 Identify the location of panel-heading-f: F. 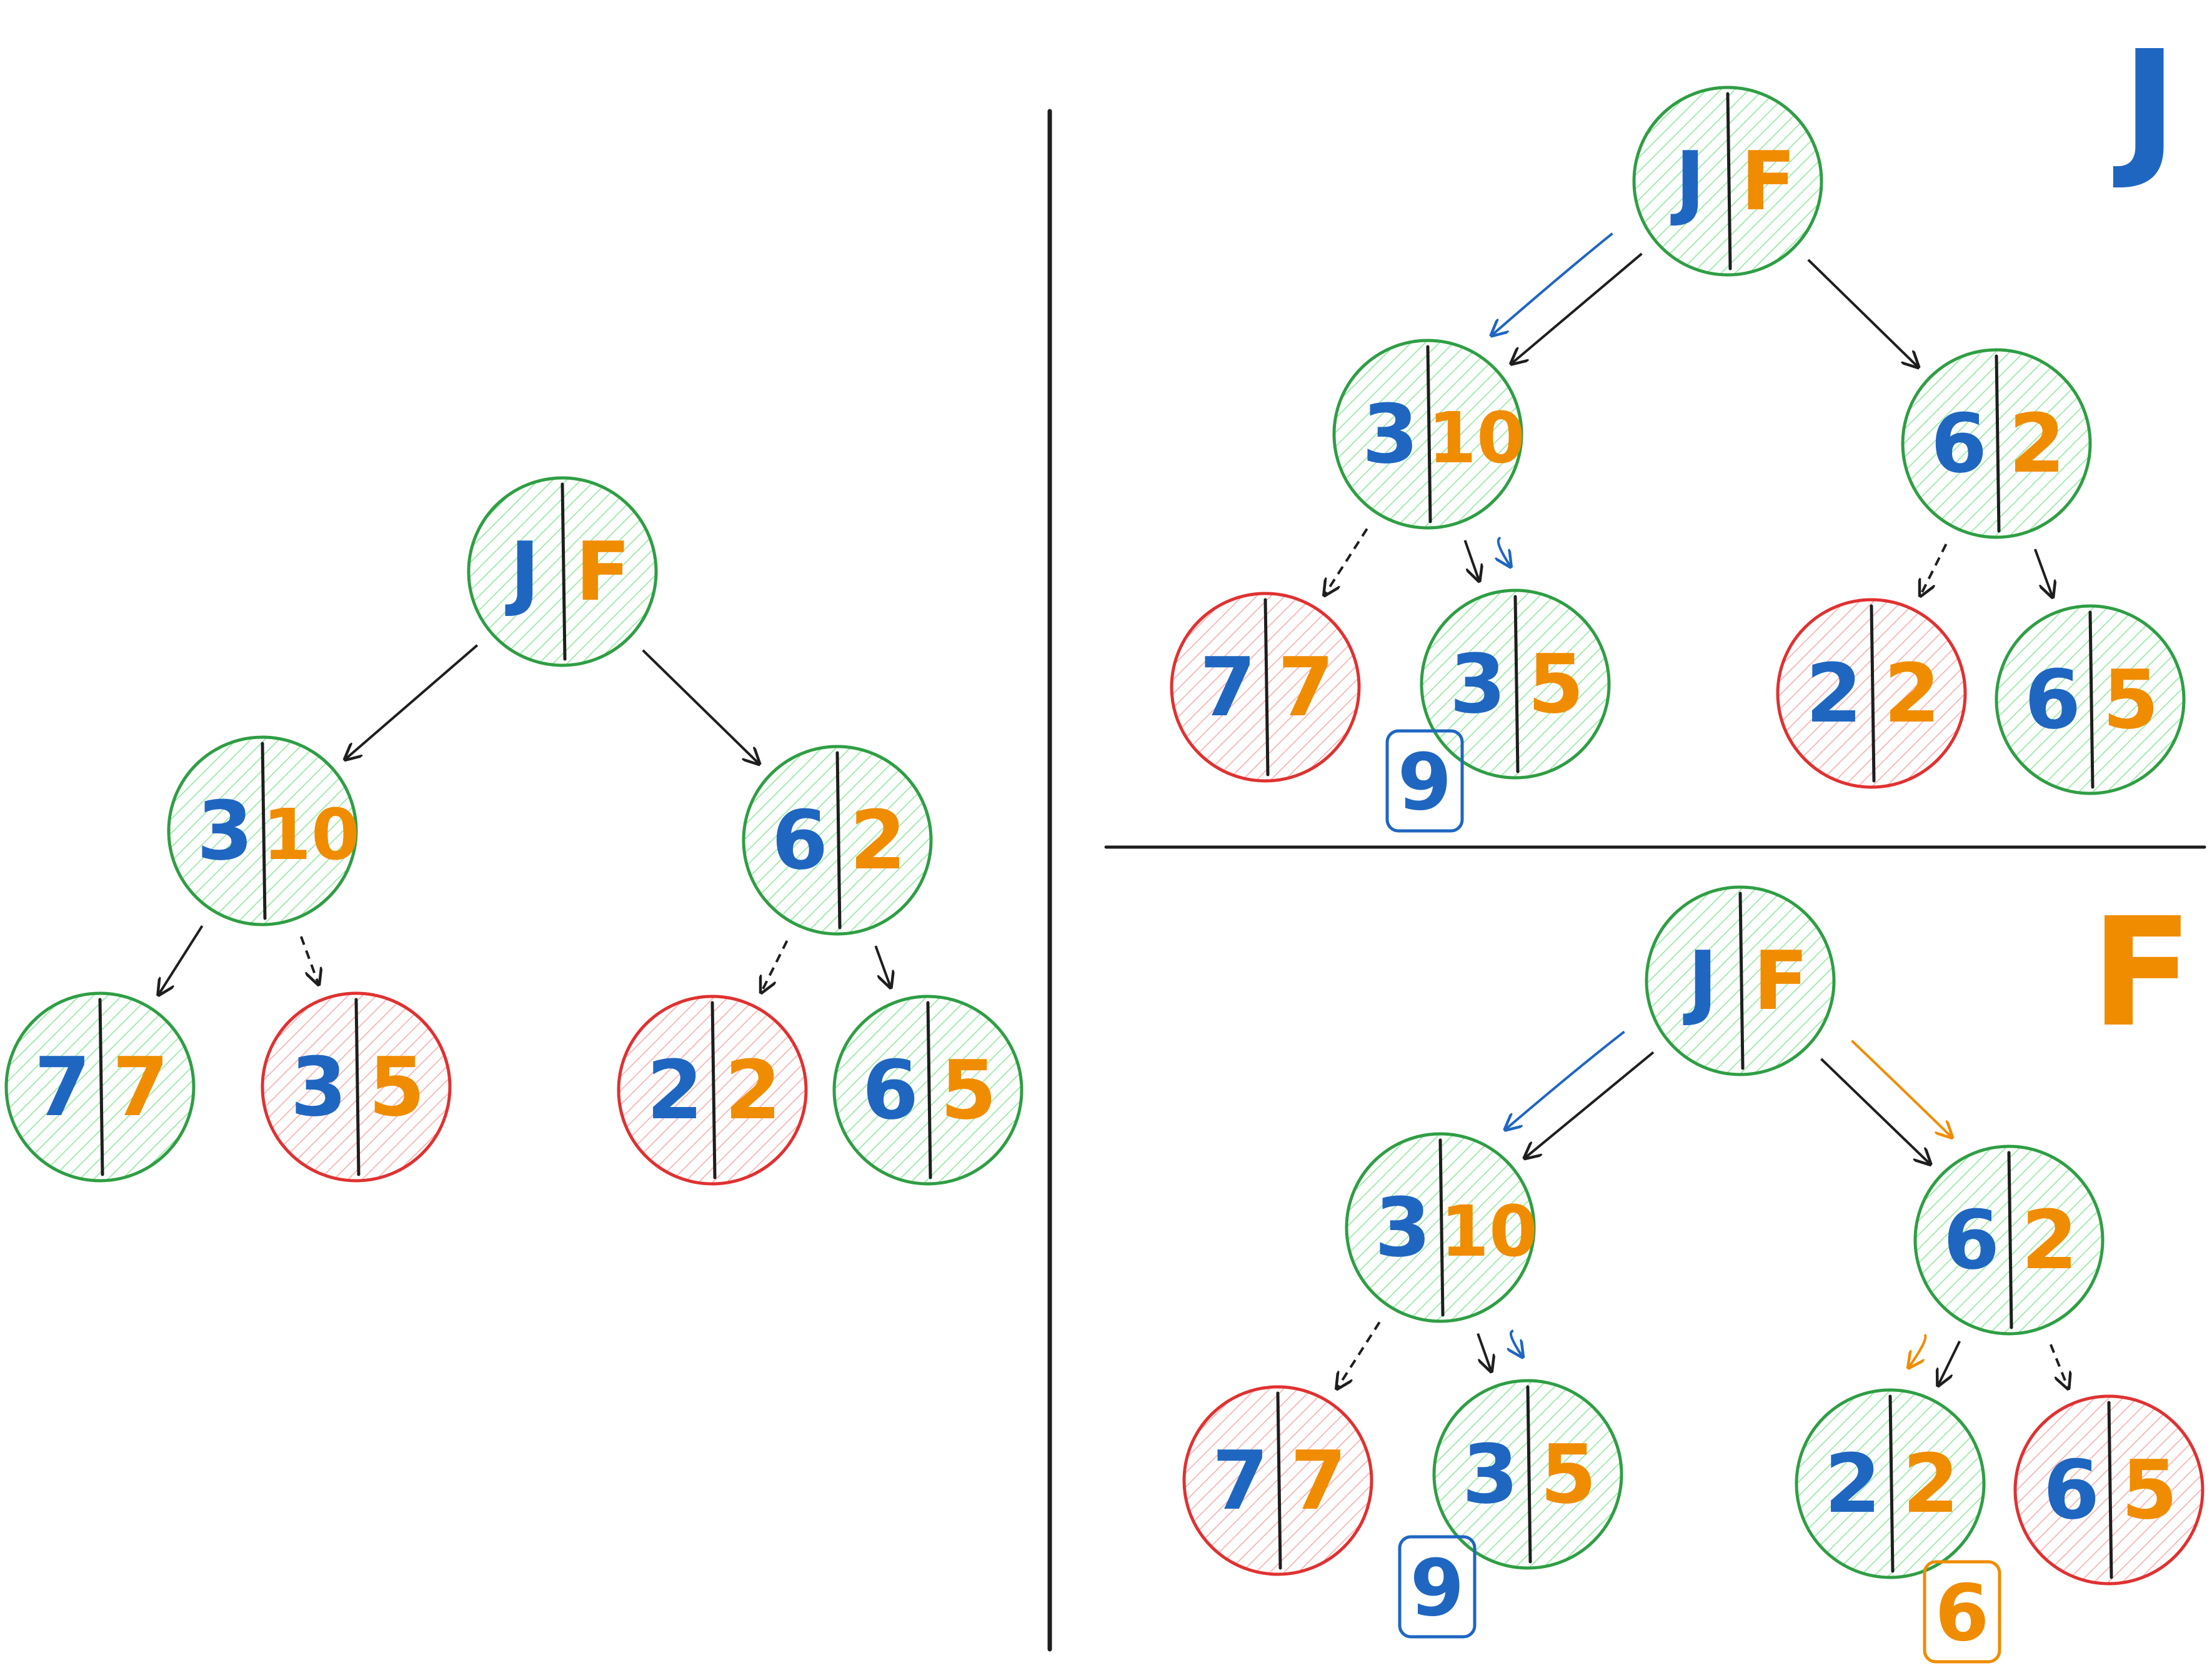
(2142, 972).